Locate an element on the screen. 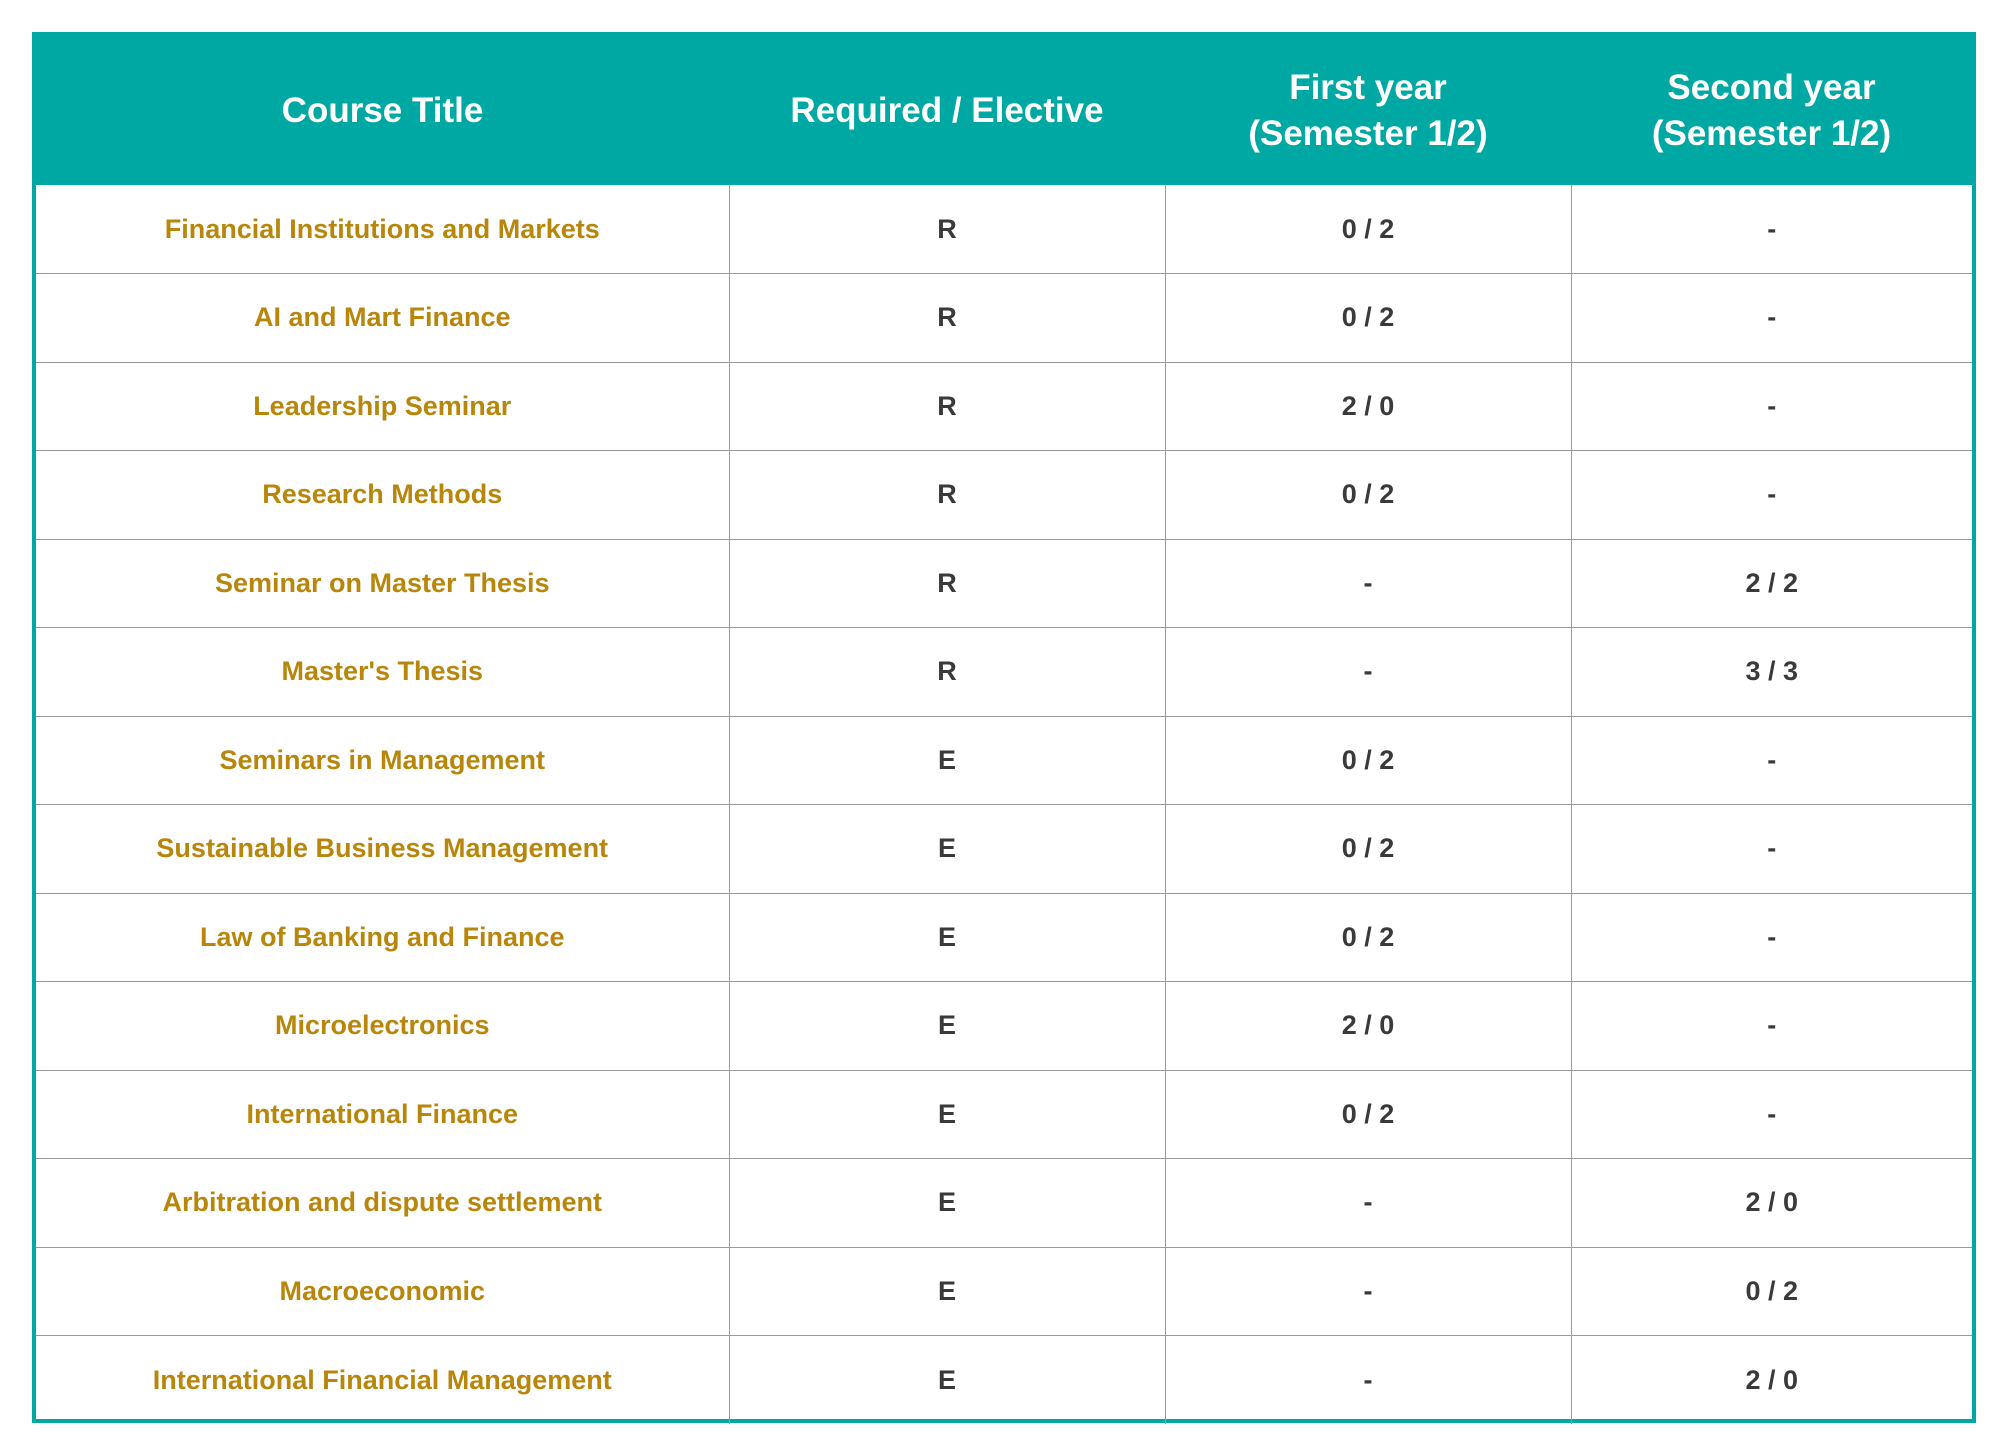  table-row: International Finance E 0 / 2- is located at coordinates (1004, 1114).